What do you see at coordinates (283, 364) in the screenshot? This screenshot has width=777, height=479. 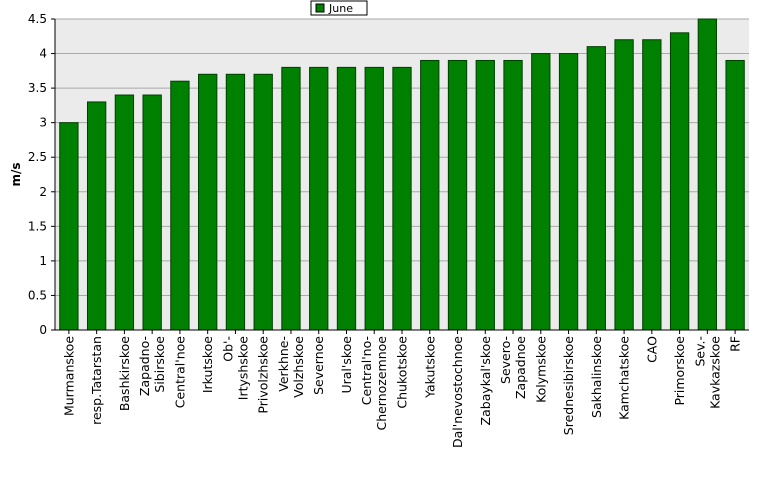 I see `x-tick-label: Verkhne-` at bounding box center [283, 364].